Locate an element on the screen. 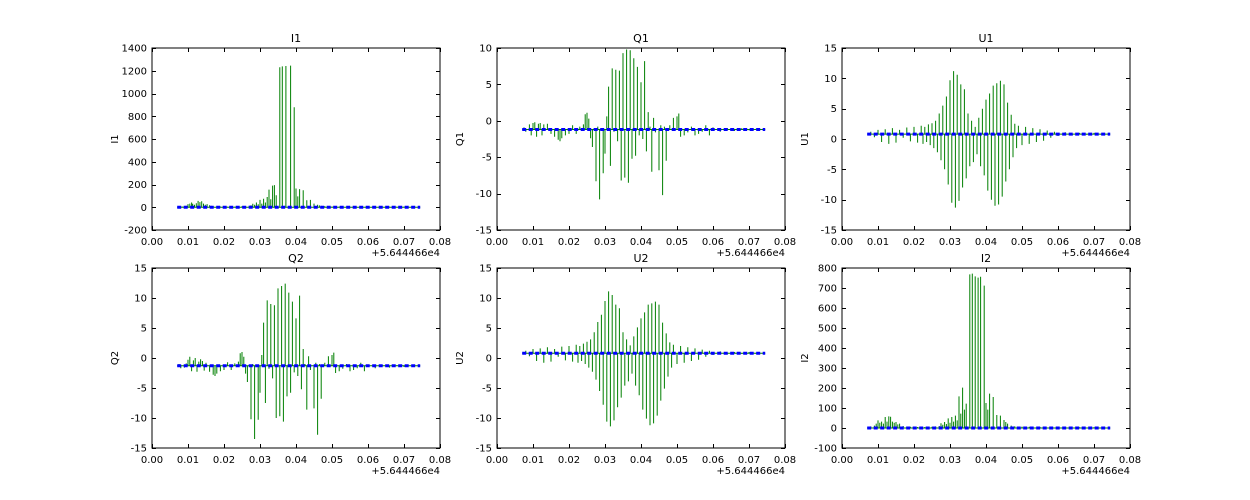 This screenshot has height=500, width=1250. y-tick-label: 700 is located at coordinates (827, 289).